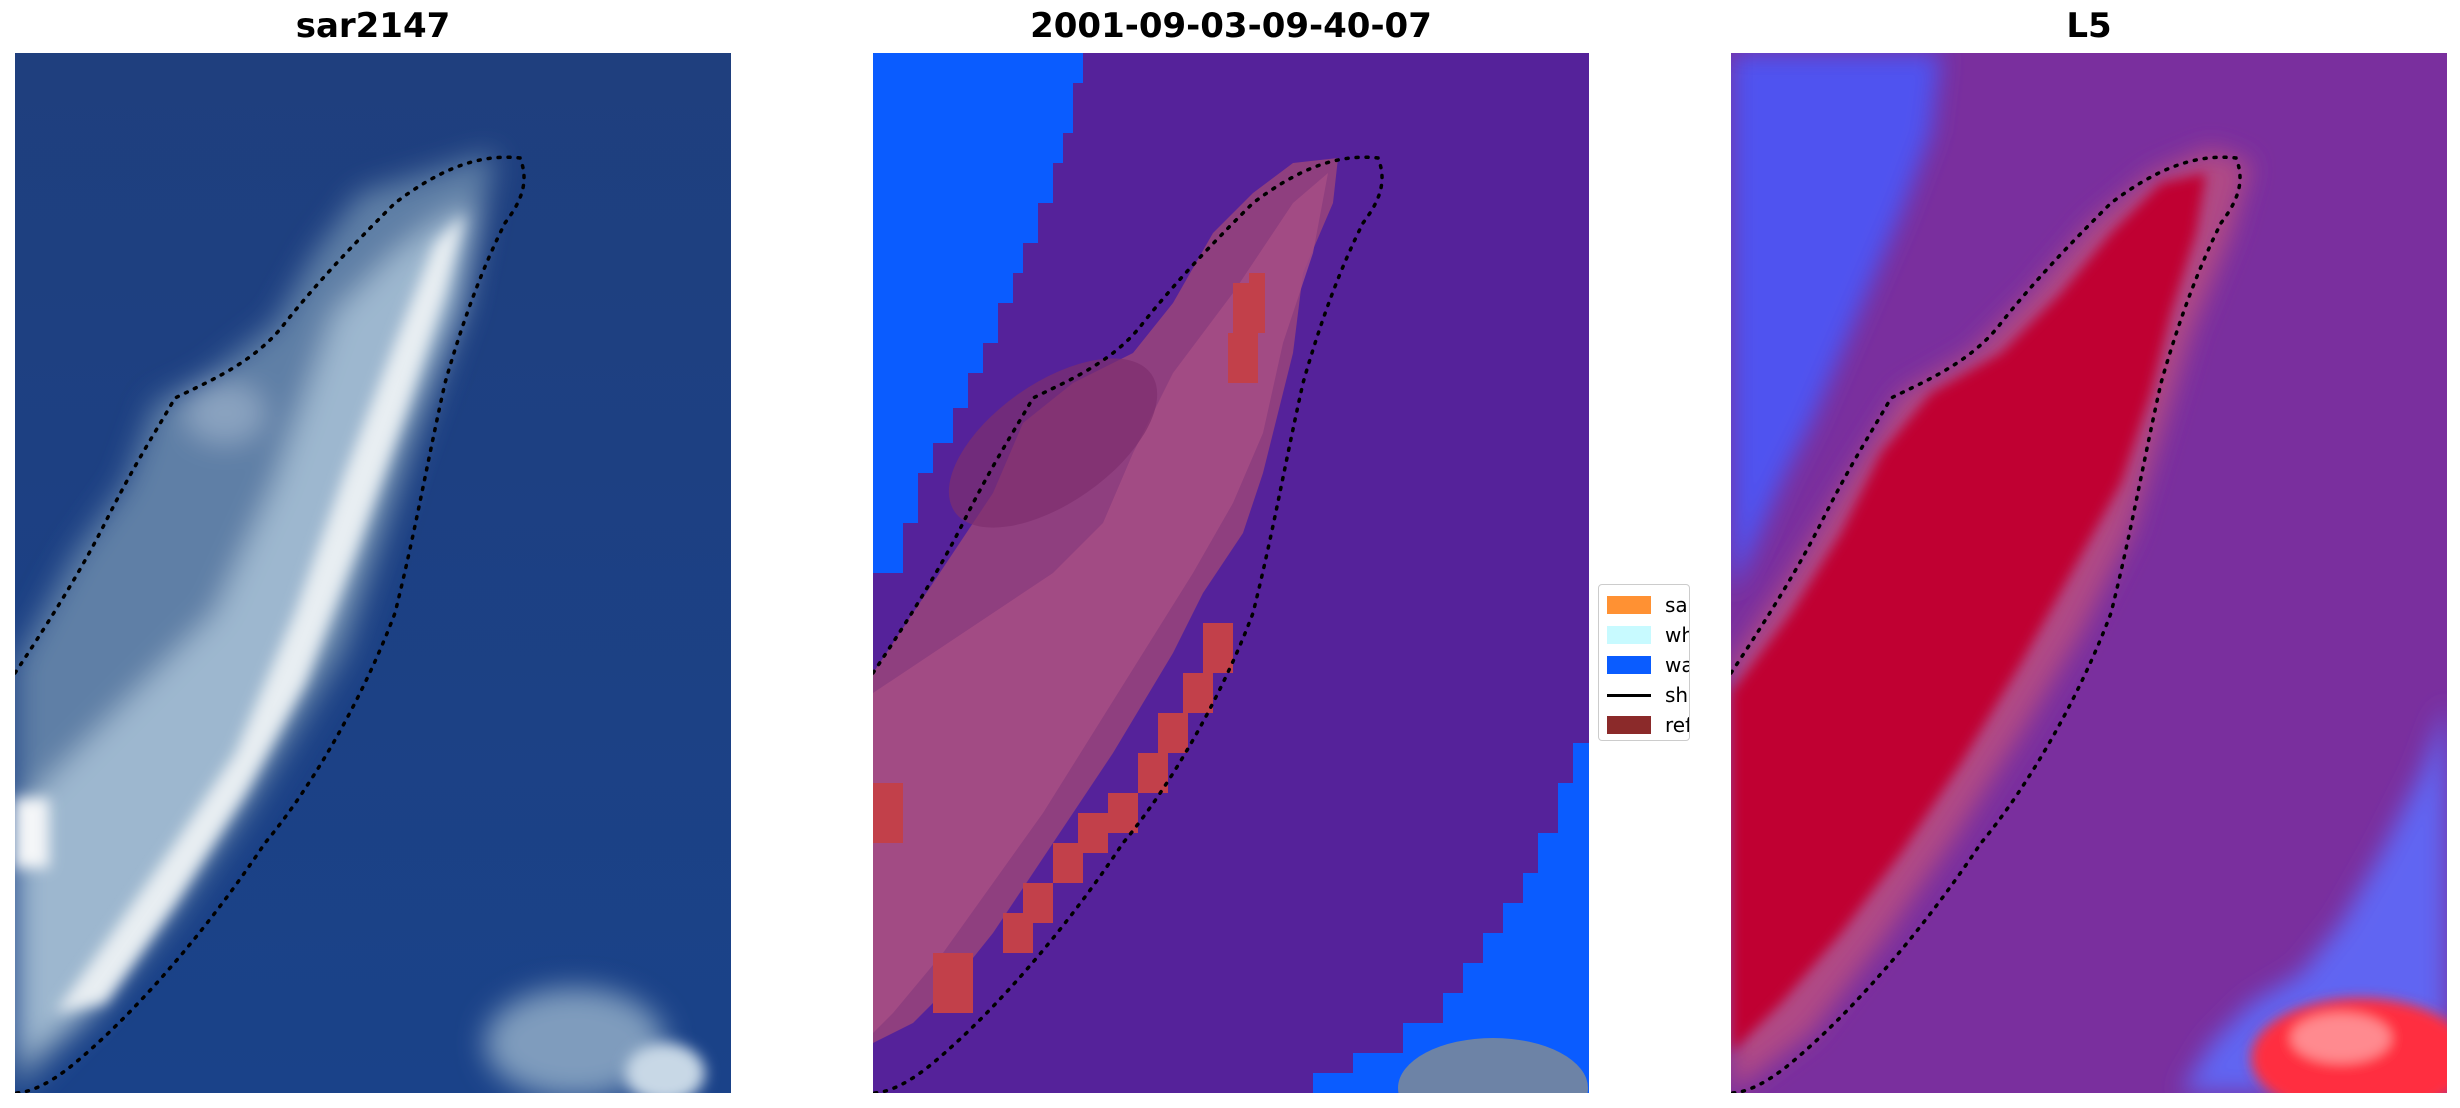 Image resolution: width=2460 pixels, height=1108 pixels. What do you see at coordinates (978, 313) in the screenshot?
I see `water-region-top-left` at bounding box center [978, 313].